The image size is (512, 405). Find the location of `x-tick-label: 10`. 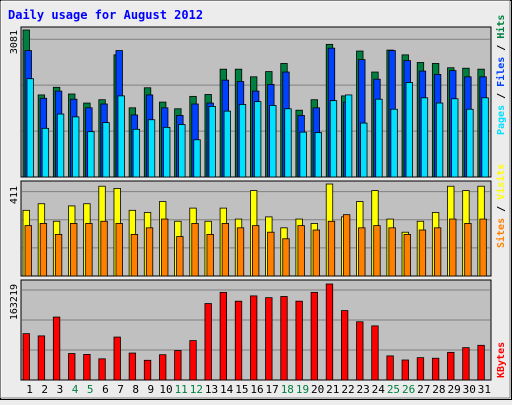

x-tick-label: 10 is located at coordinates (165, 389).